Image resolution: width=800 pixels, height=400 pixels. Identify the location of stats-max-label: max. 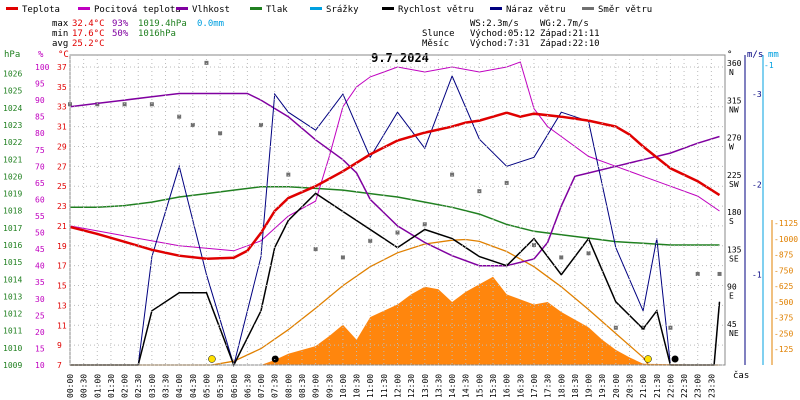
(60, 24).